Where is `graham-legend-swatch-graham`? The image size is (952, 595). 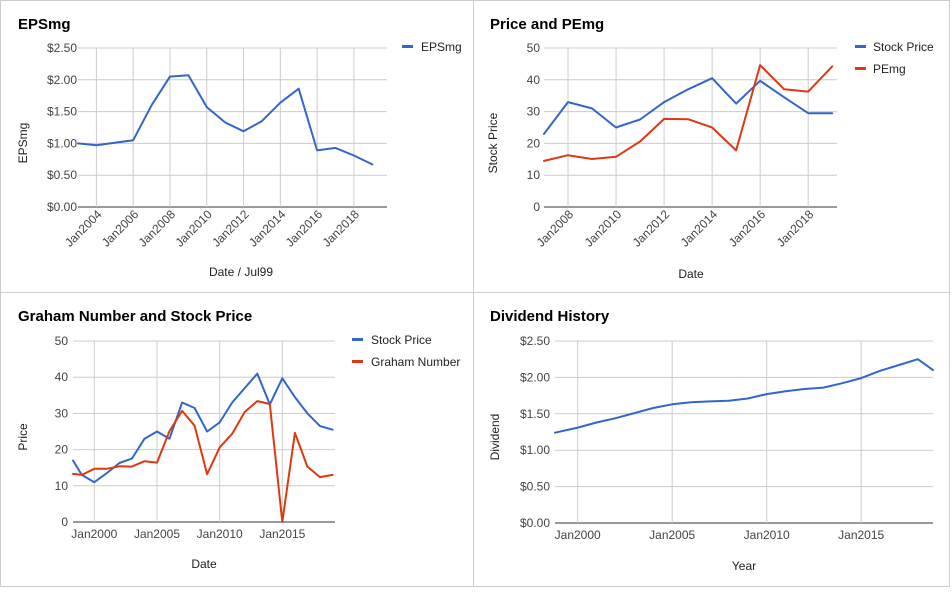
graham-legend-swatch-graham is located at coordinates (357, 361).